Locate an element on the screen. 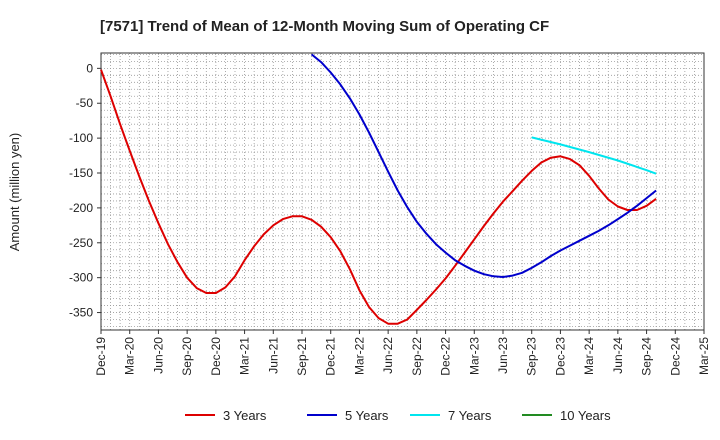 The height and width of the screenshot is (440, 720). x-tick-label: Sep-21 is located at coordinates (302, 356).